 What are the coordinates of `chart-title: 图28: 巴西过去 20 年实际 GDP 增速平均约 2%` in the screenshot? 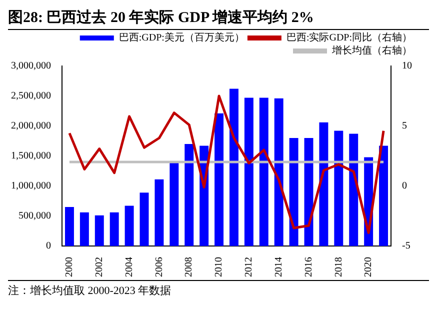 It's located at (218, 19).